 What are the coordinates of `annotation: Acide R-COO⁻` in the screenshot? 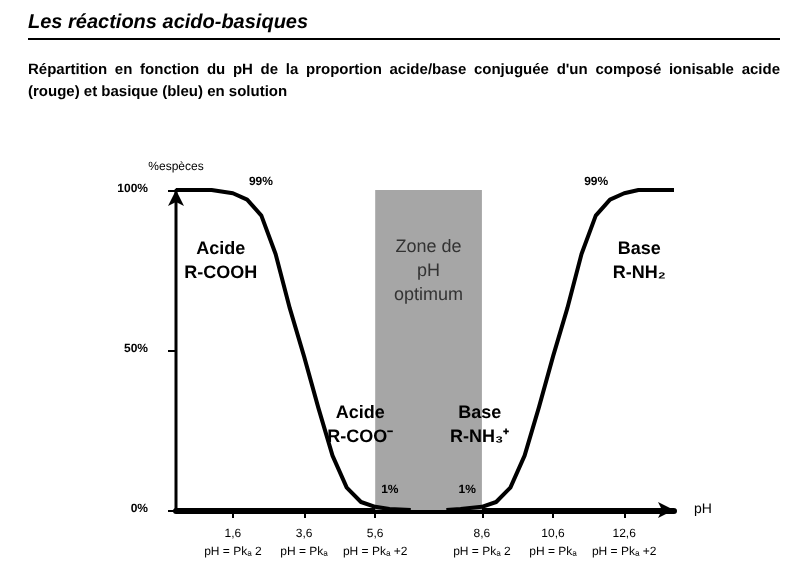 It's located at (360, 423).